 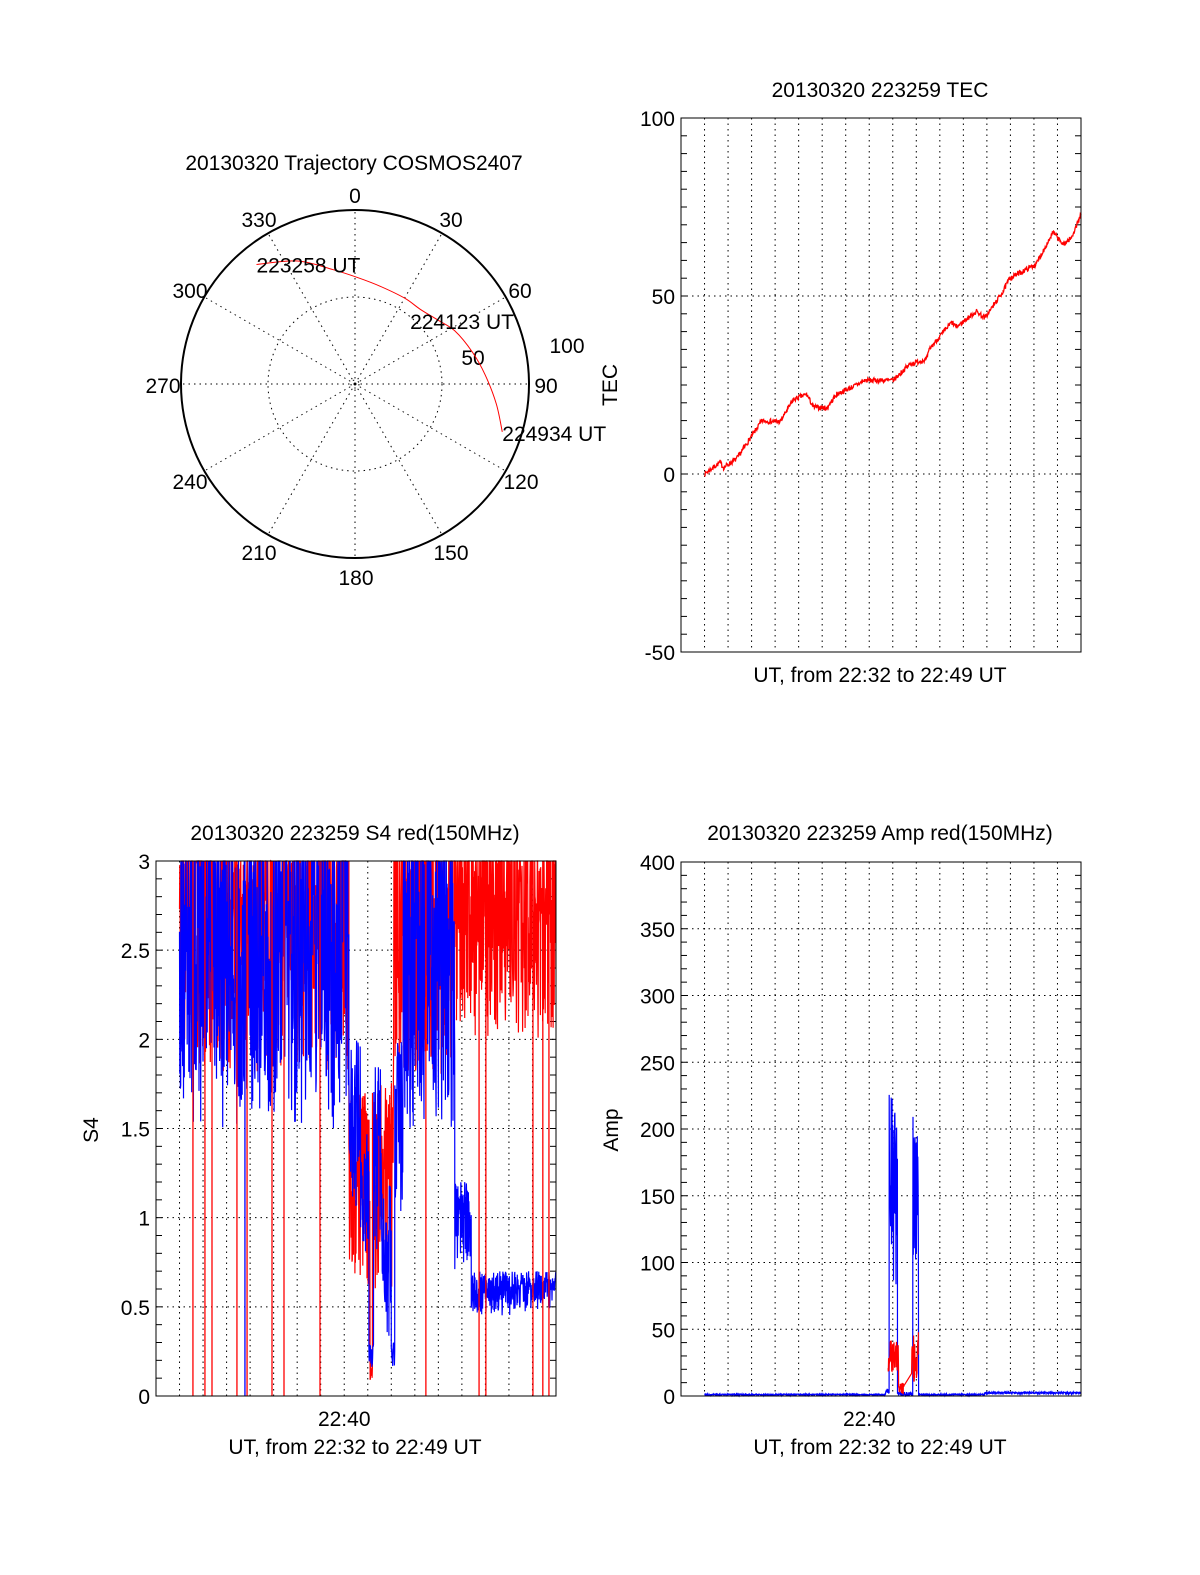 What do you see at coordinates (879, 675) in the screenshot?
I see `tec-xlabel: UT, from 22:32 to 22:49 UT` at bounding box center [879, 675].